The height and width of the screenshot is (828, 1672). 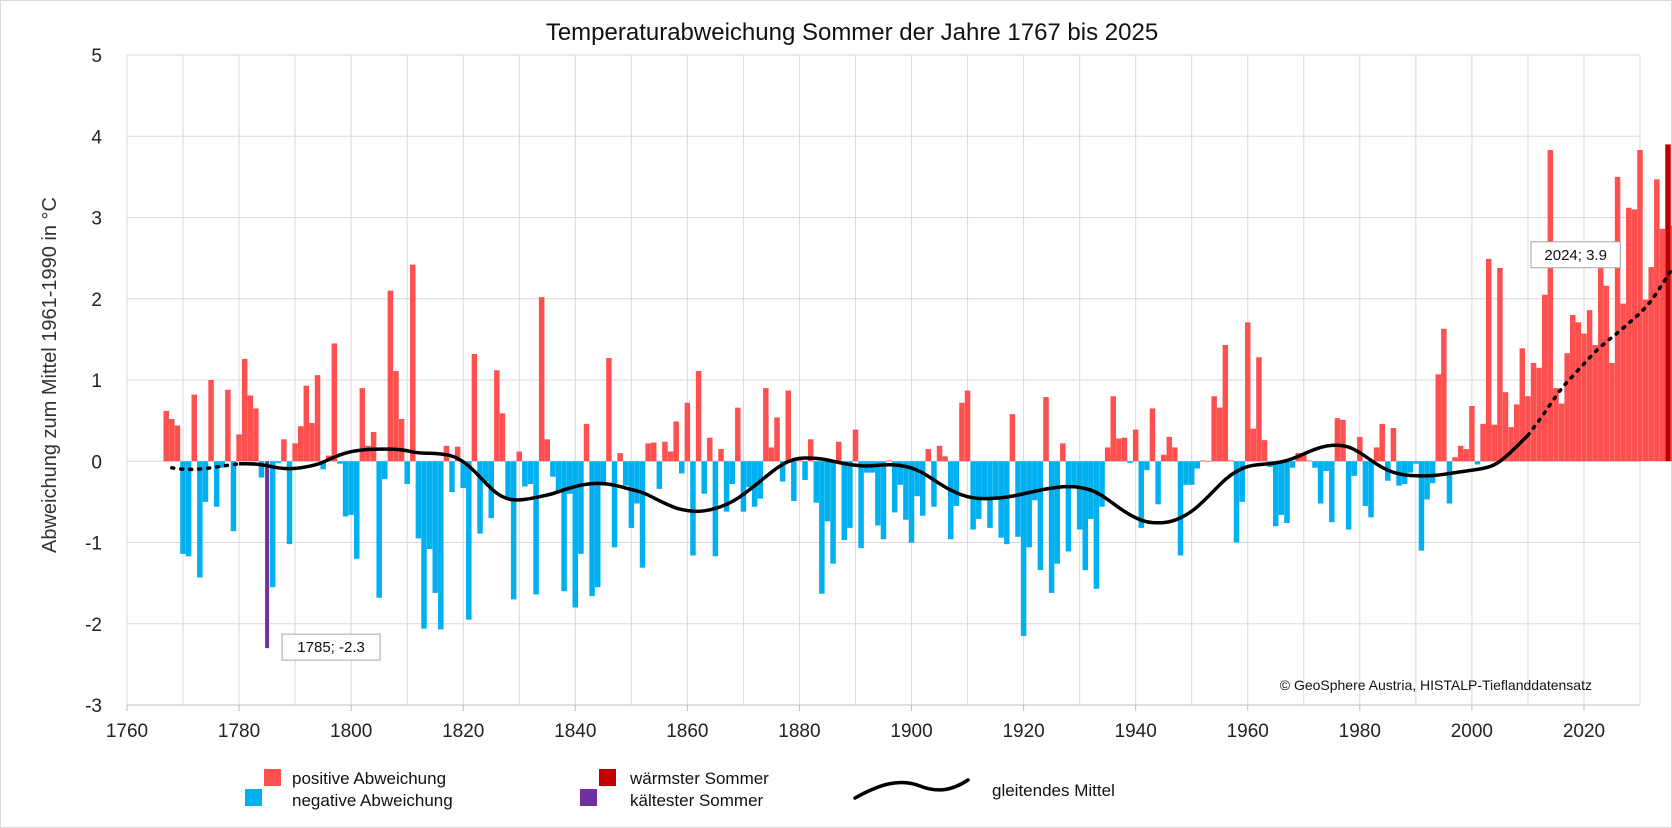 What do you see at coordinates (1472, 434) in the screenshot?
I see `bar-2000` at bounding box center [1472, 434].